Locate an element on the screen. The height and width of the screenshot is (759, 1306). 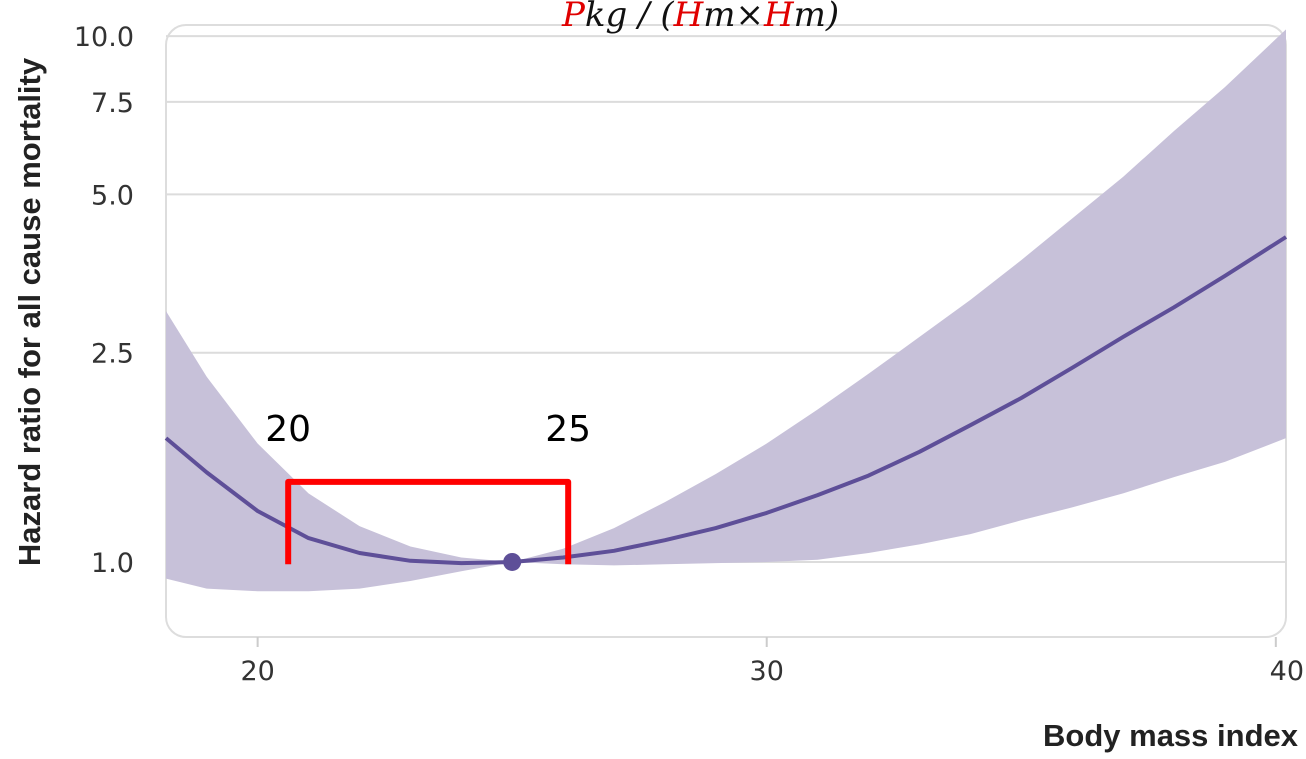
x-axis-tick-labels: 20 30 40 is located at coordinates (772, 671).